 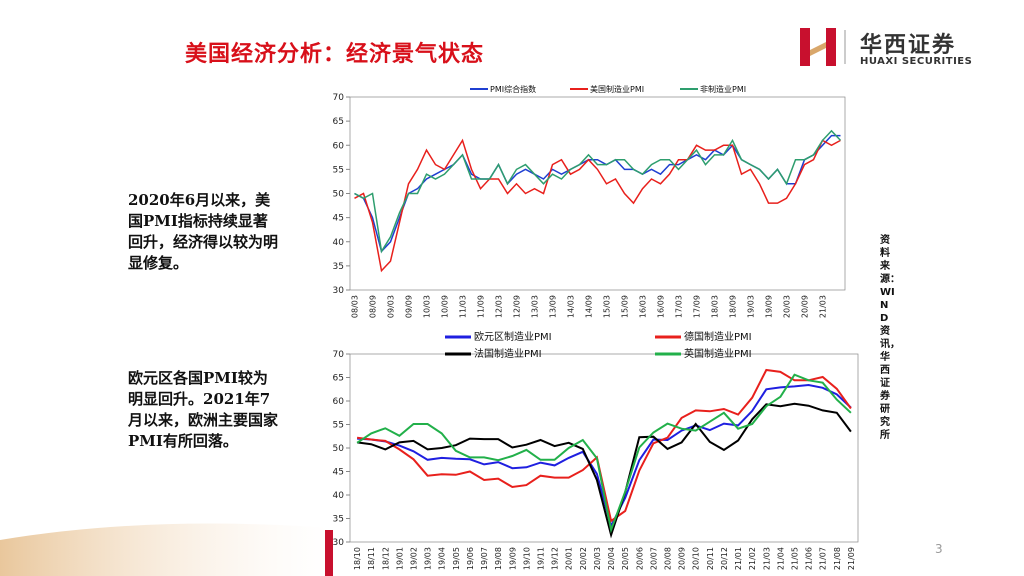 What do you see at coordinates (399, 558) in the screenshot?
I see `x-tick-label: 19/01` at bounding box center [399, 558].